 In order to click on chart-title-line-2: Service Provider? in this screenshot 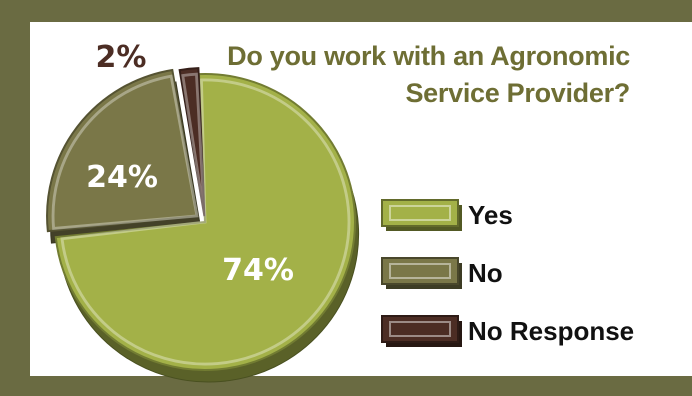, I will do `click(517, 93)`.